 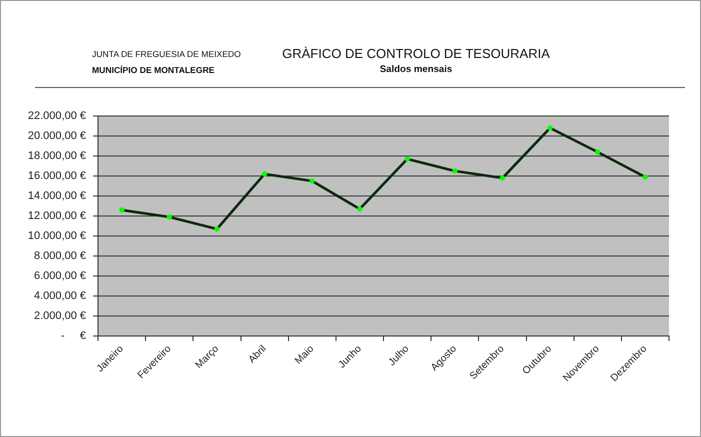 I want to click on y-tick-label: 8.000,00 €, so click(x=60, y=256).